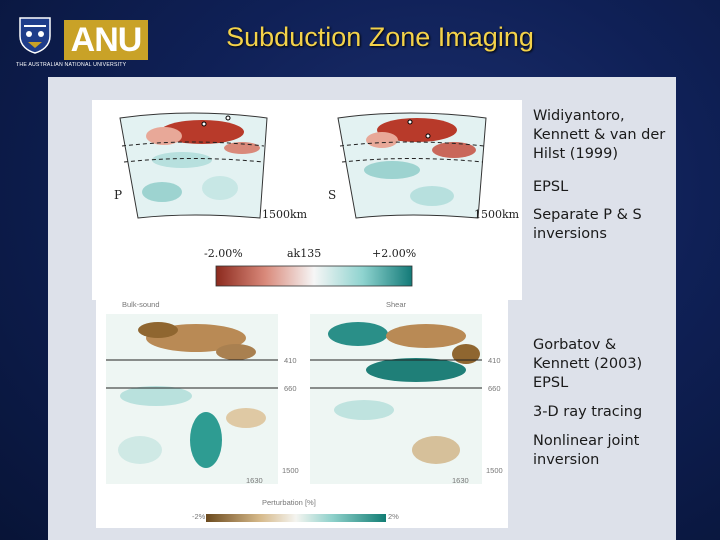 The height and width of the screenshot is (540, 720). What do you see at coordinates (587, 224) in the screenshot?
I see `method-separate-inversions: Separate P & S inversions` at bounding box center [587, 224].